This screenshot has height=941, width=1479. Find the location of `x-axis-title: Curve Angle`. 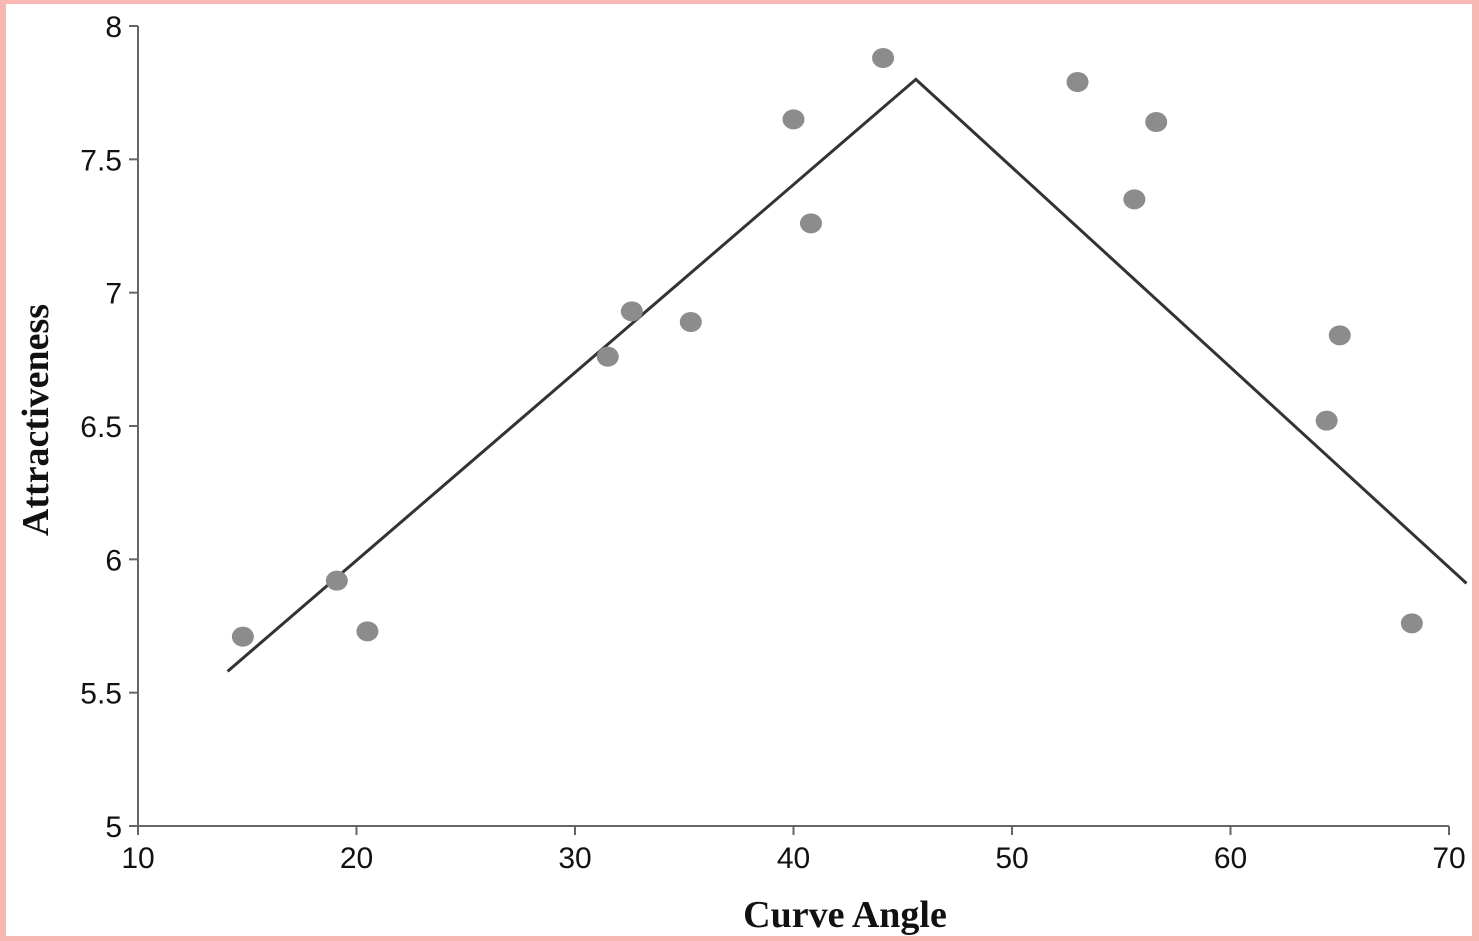

x-axis-title: Curve Angle is located at coordinates (845, 915).